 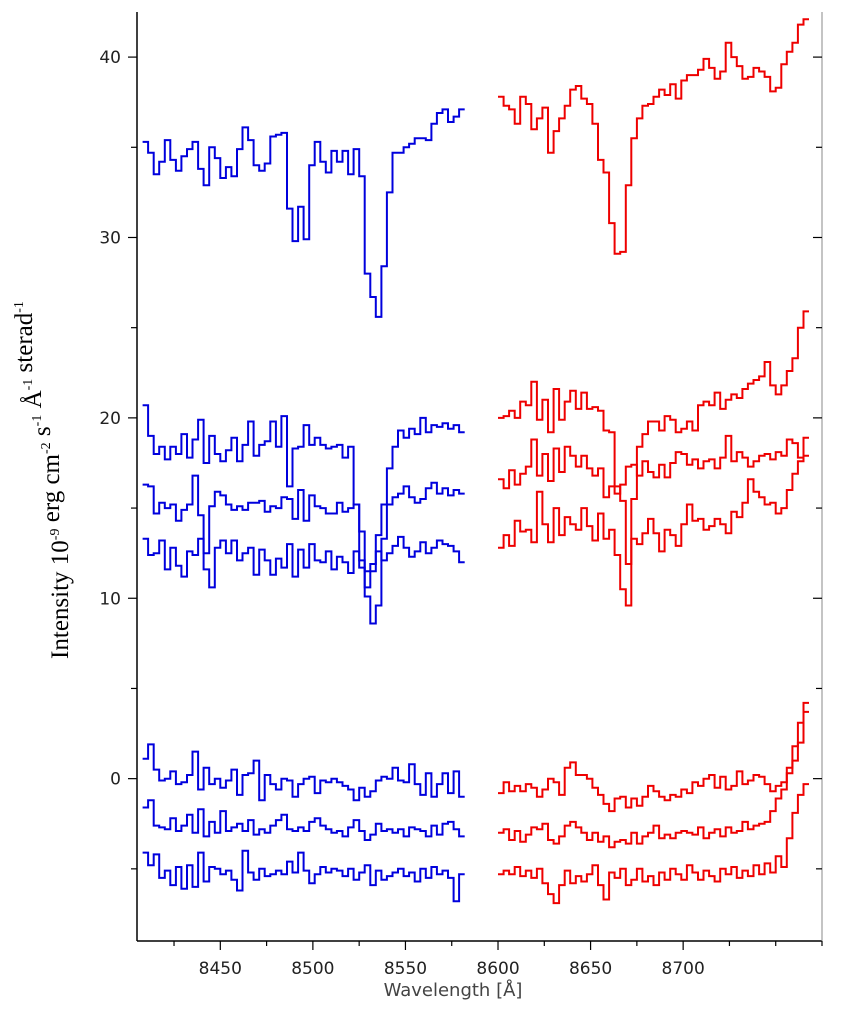 What do you see at coordinates (453, 990) in the screenshot?
I see `x-axis-label: Wavelength [Å]` at bounding box center [453, 990].